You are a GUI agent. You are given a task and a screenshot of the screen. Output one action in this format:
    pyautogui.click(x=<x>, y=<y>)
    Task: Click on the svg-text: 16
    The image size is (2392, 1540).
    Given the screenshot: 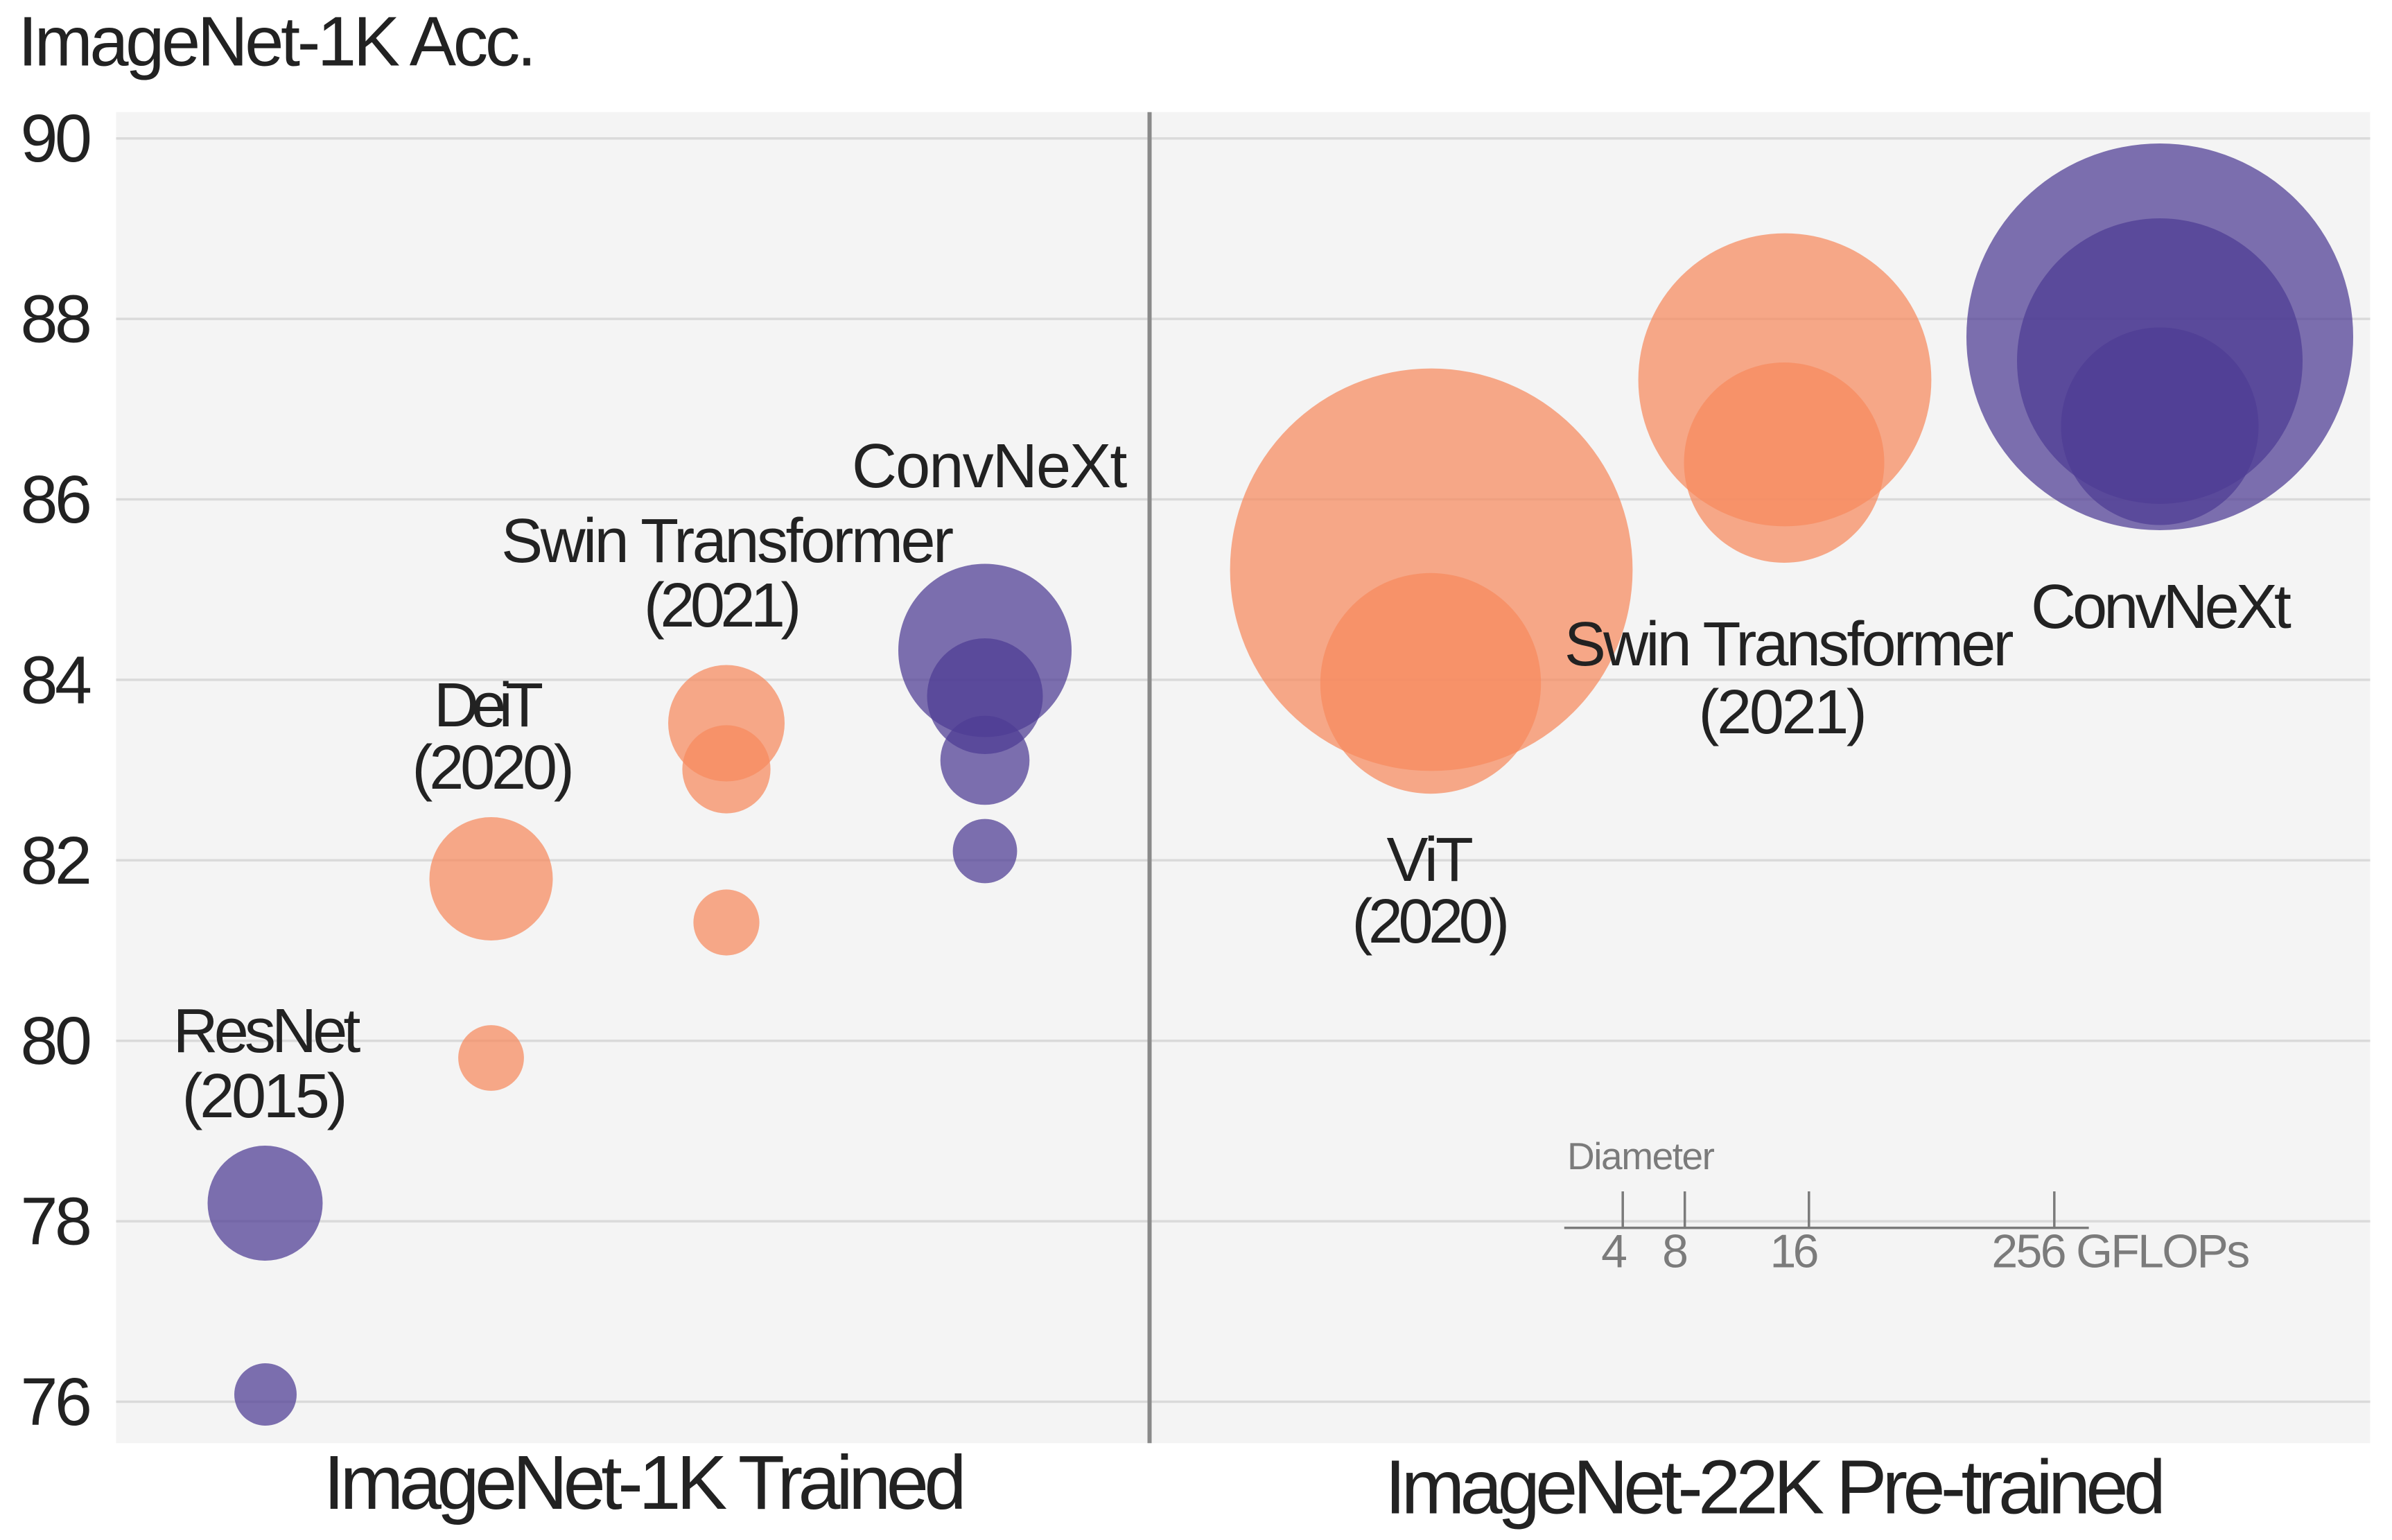 What is the action you would take?
    pyautogui.click(x=1794, y=1251)
    